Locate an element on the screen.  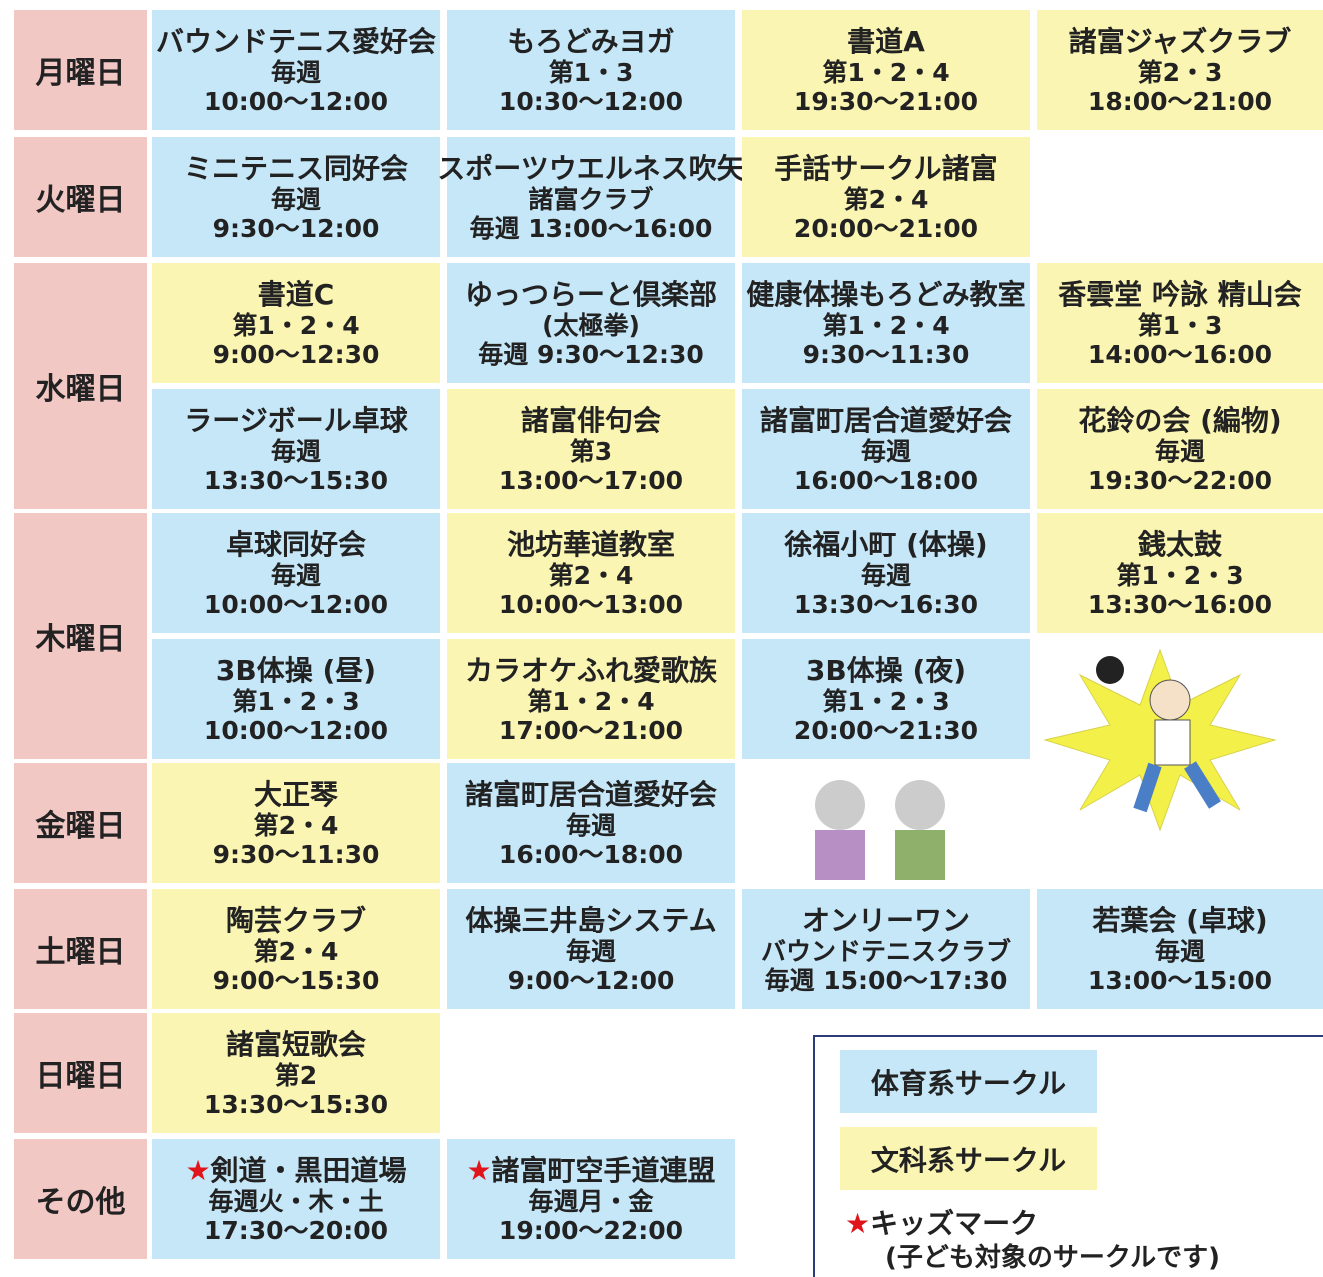
circle-cell: 香雲堂 吟詠 精山会 第1・3 14:00～16:00 is located at coordinates (1180, 323).